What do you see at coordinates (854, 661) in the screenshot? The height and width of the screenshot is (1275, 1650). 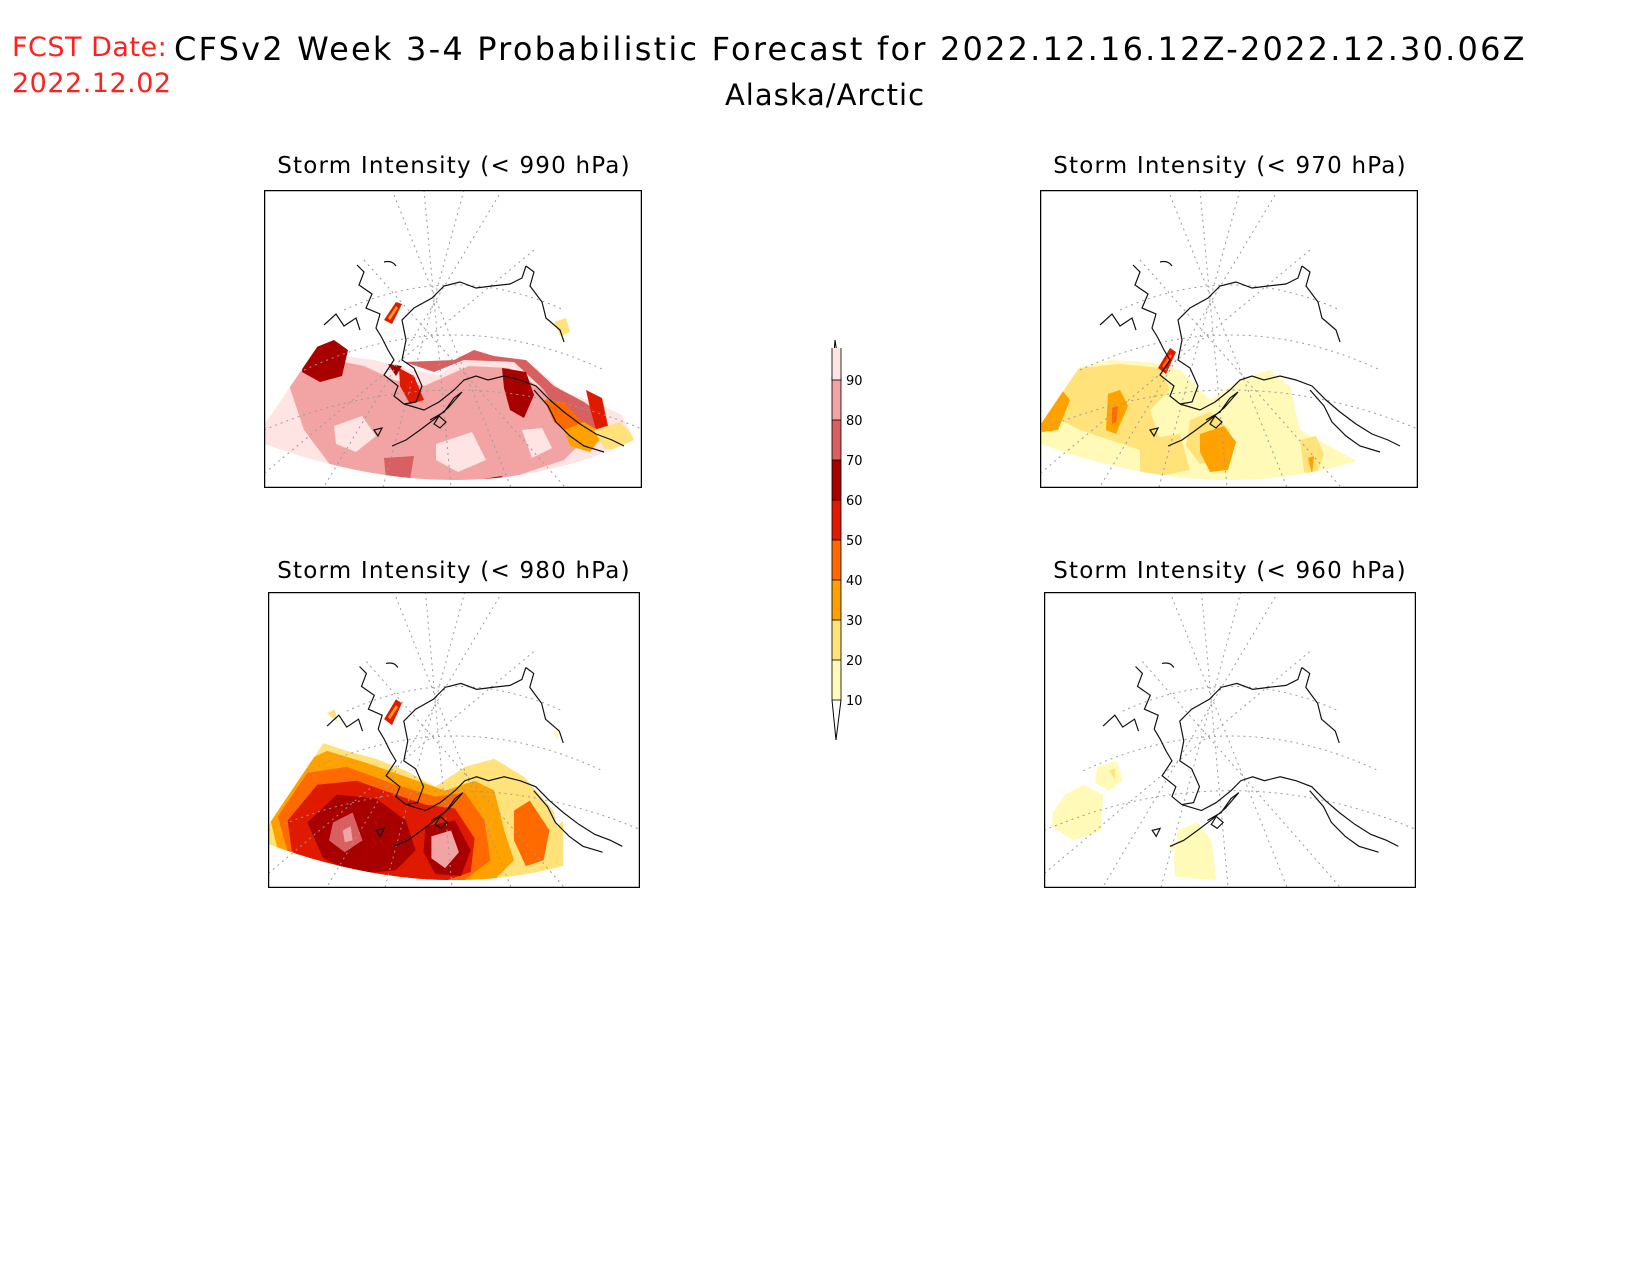 I see `legend-label-20: 20` at bounding box center [854, 661].